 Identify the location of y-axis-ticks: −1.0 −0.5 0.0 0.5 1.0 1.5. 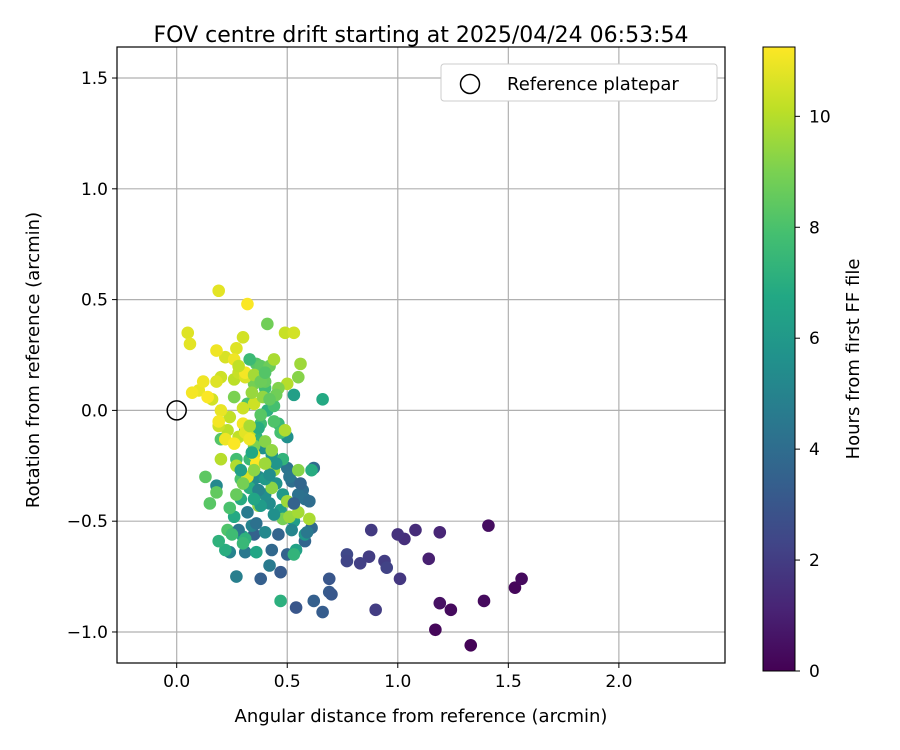
(92, 356).